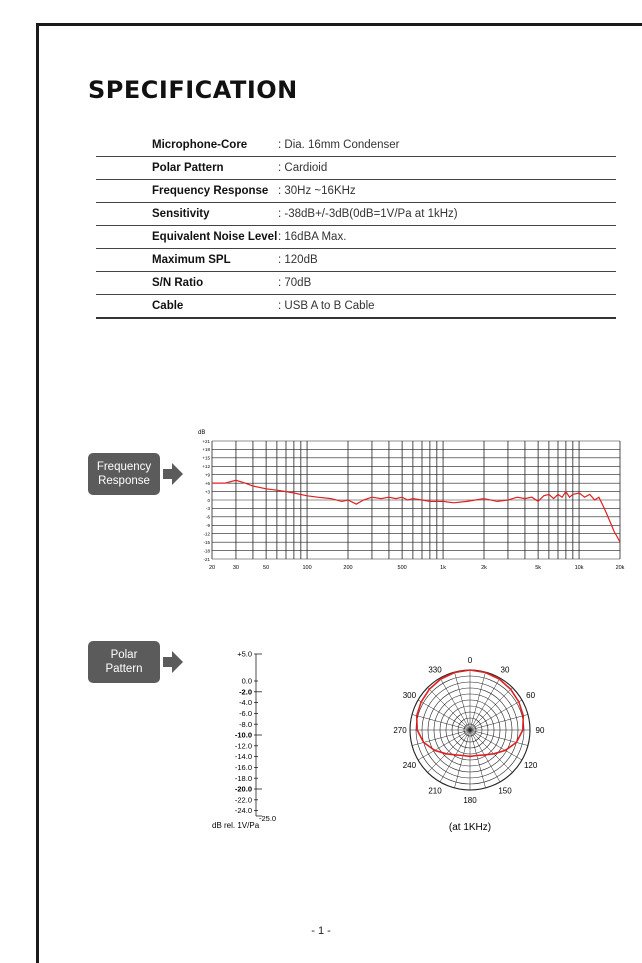  I want to click on page-title: SPECIFICATION, so click(193, 90).